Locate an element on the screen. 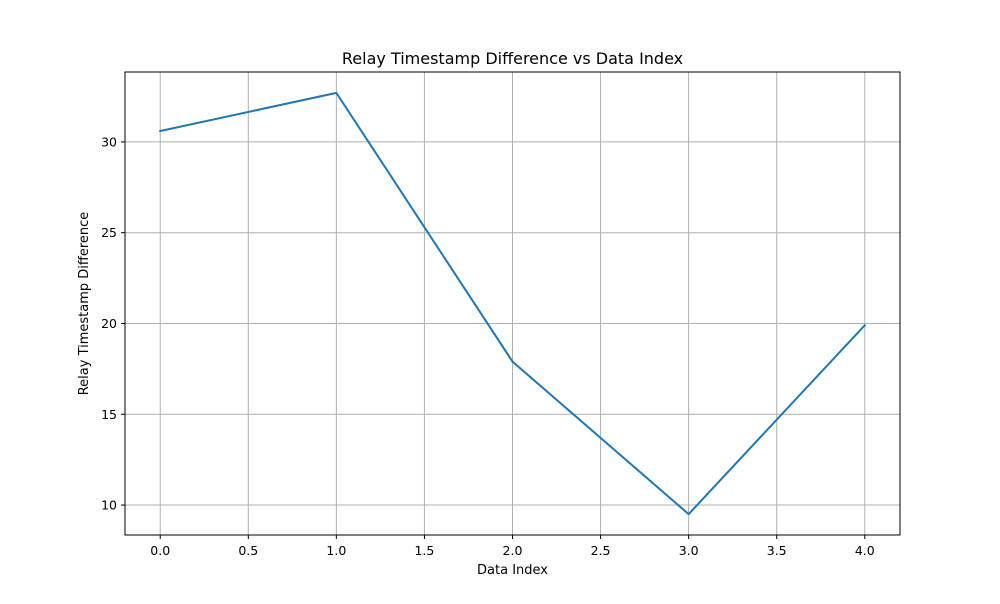 The image size is (1000, 604). x-tick-label: 3.0 is located at coordinates (689, 550).